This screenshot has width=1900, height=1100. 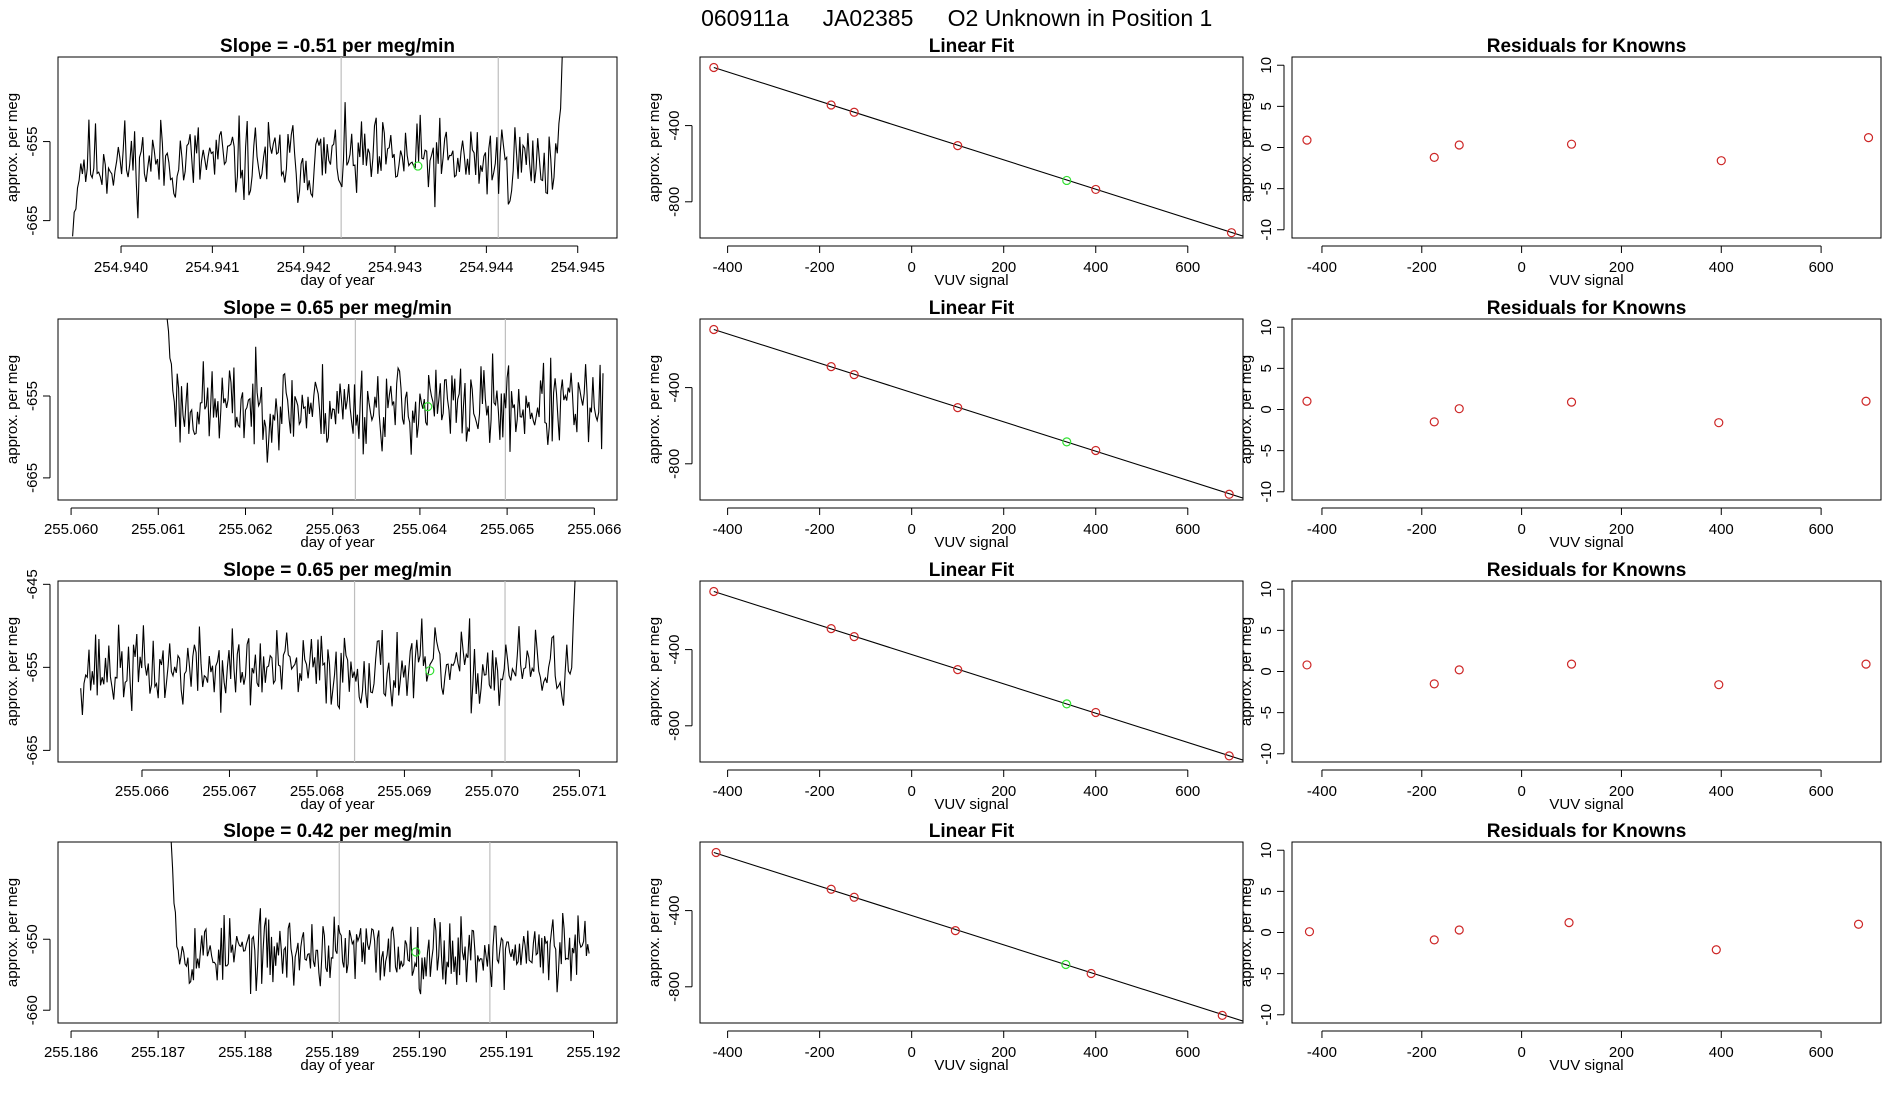 I want to click on x-tick-label: 255.070, so click(x=492, y=791).